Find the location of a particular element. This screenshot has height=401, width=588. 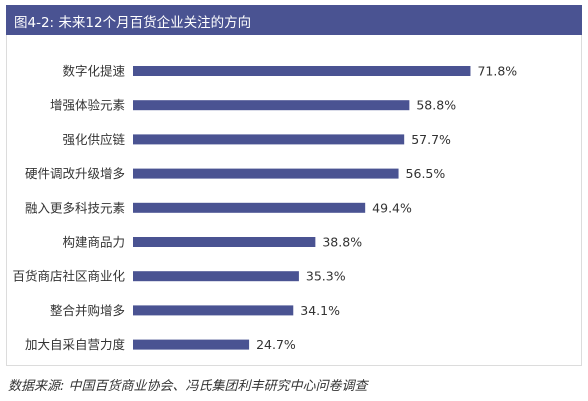

chart-title: 图4-2: 未来12个月百货企业关注的方向 is located at coordinates (133, 23).